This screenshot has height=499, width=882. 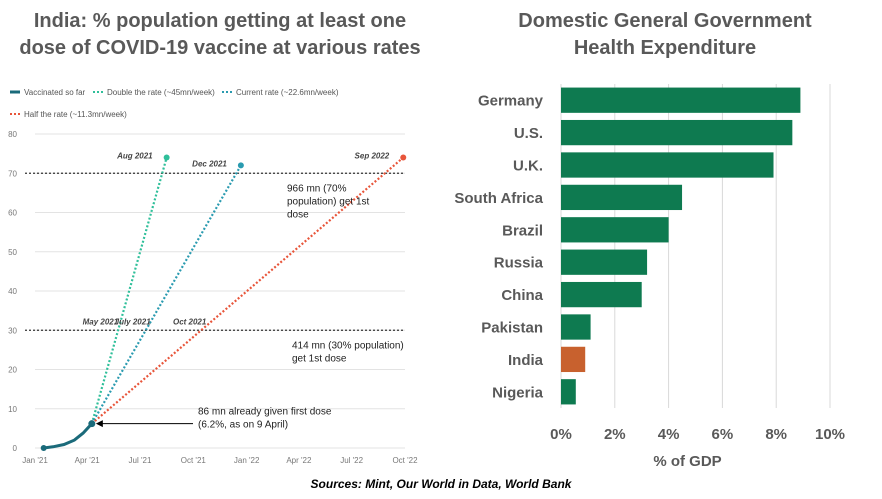 I want to click on category-label: U.S., so click(x=528, y=133).